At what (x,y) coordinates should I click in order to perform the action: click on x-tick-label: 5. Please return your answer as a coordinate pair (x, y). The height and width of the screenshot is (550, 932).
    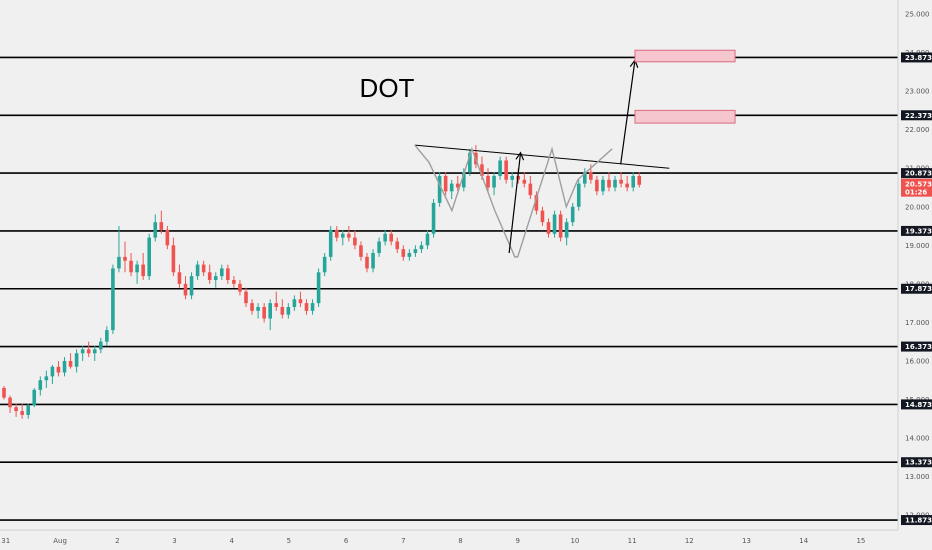
    Looking at the image, I should click on (289, 541).